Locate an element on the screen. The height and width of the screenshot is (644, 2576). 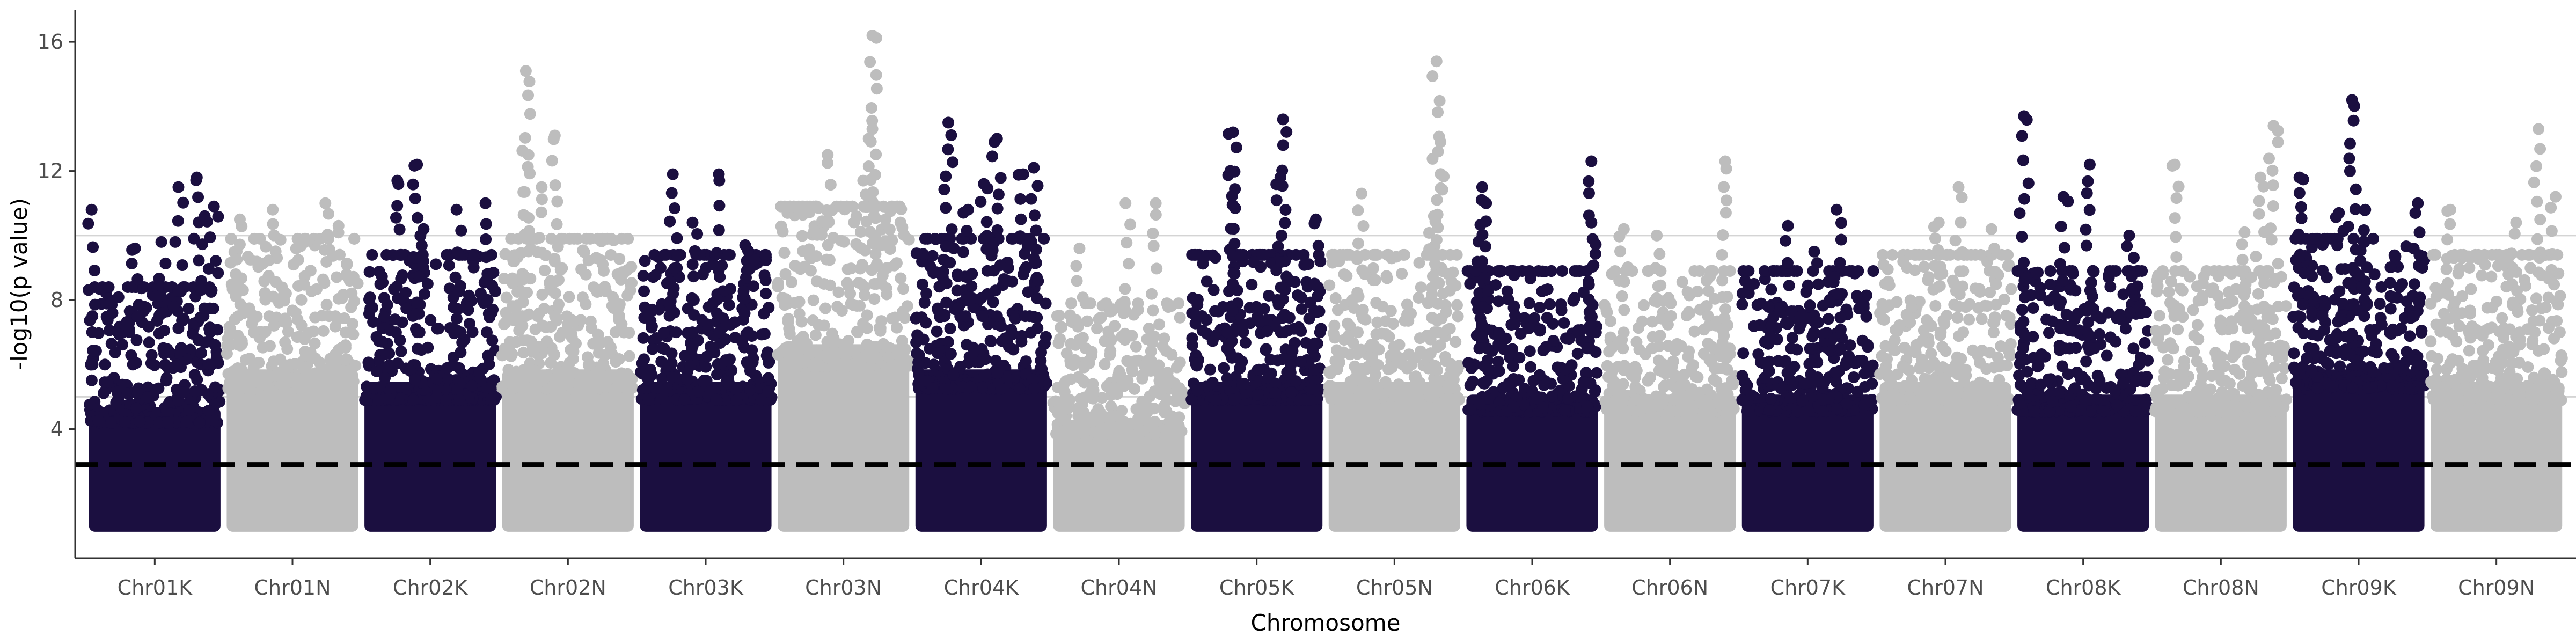
dense-region is located at coordinates (981, 450).